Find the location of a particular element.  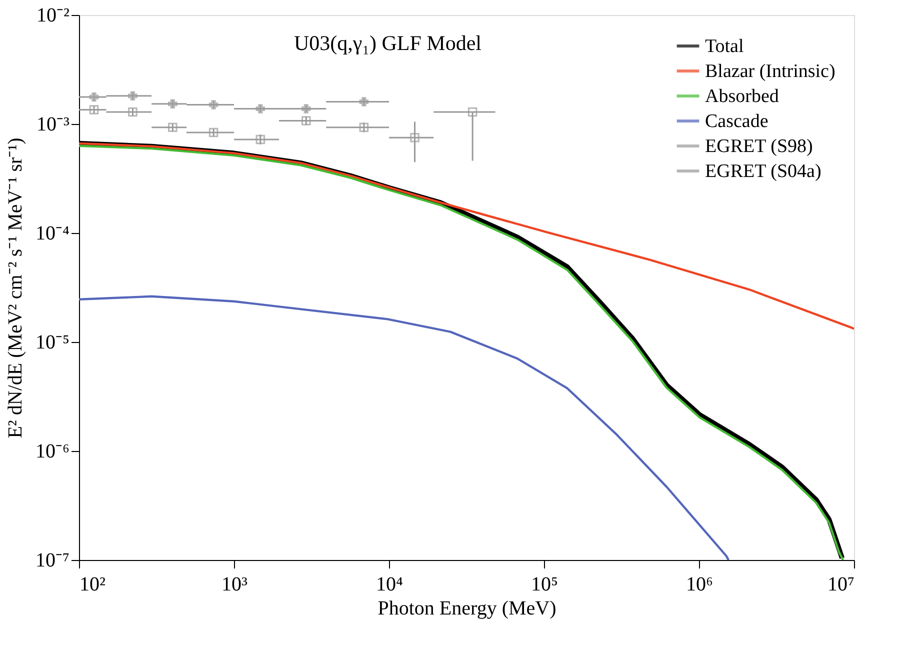

x-tick-label: 10⁷ is located at coordinates (841, 585).